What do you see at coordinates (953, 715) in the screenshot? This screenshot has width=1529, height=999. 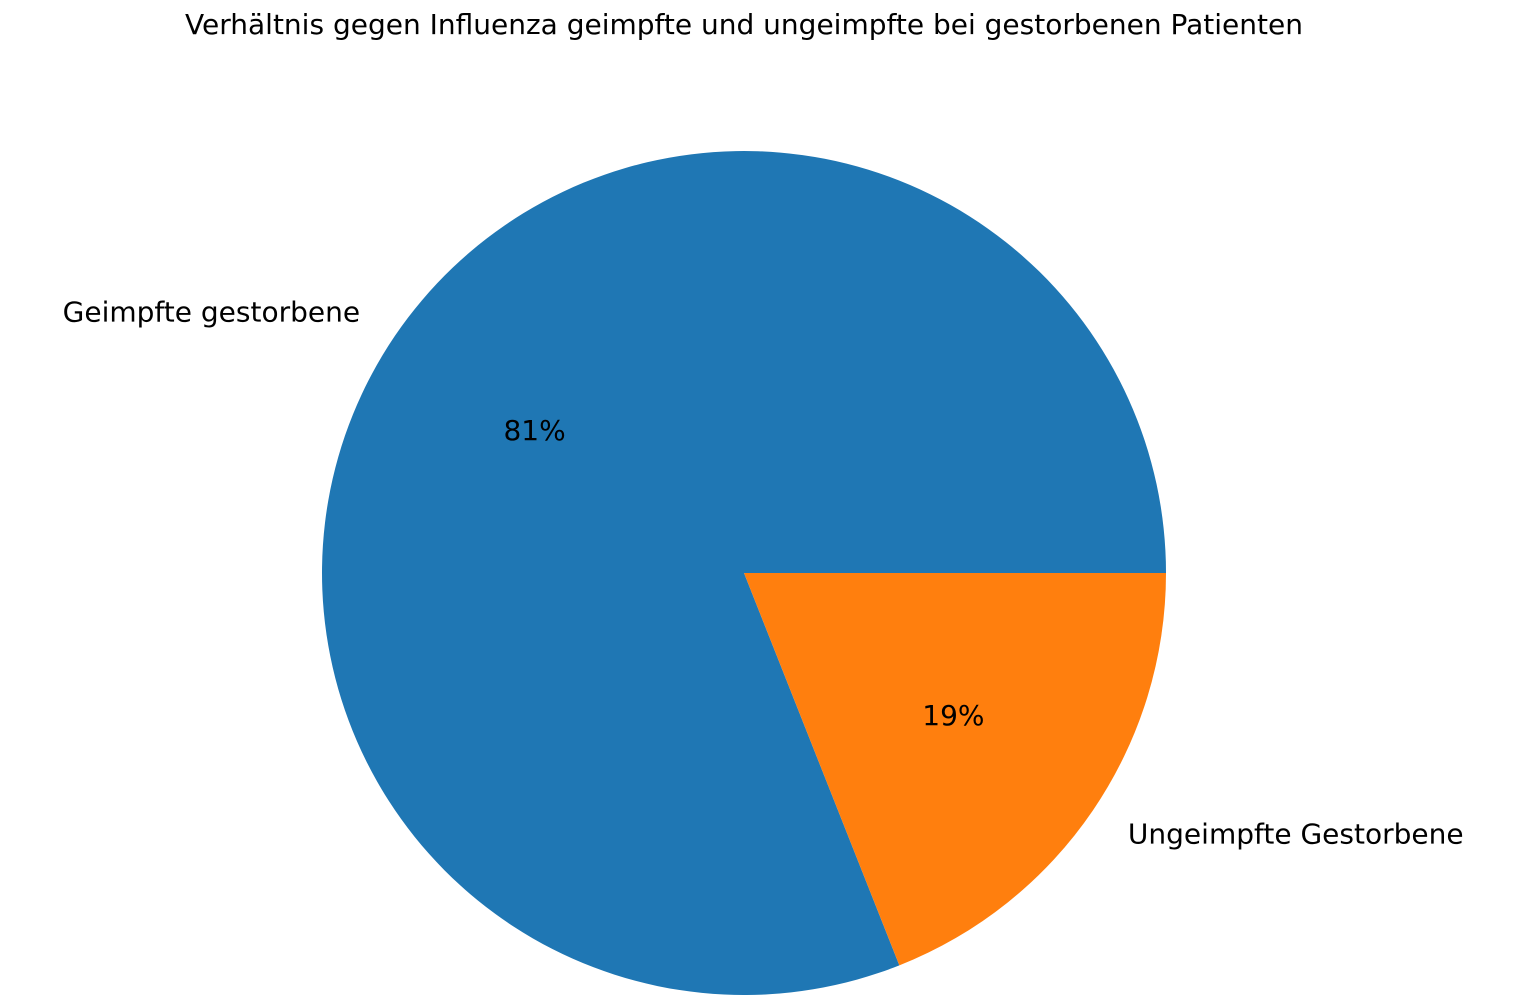 I see `slice-percent-label: 19%` at bounding box center [953, 715].